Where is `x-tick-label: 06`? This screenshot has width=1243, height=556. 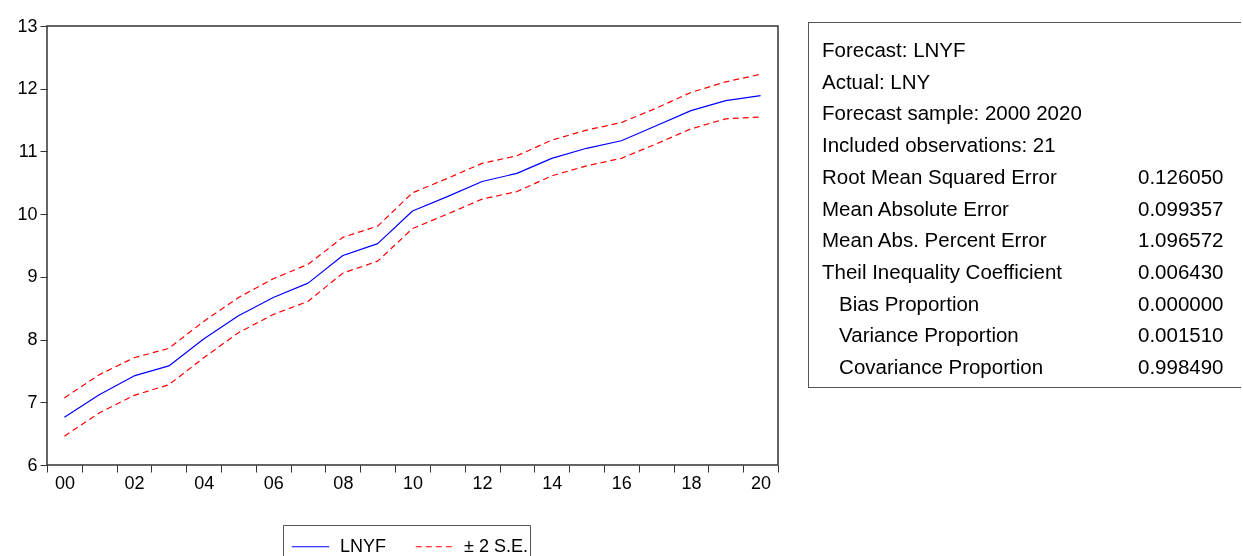
x-tick-label: 06 is located at coordinates (273, 482).